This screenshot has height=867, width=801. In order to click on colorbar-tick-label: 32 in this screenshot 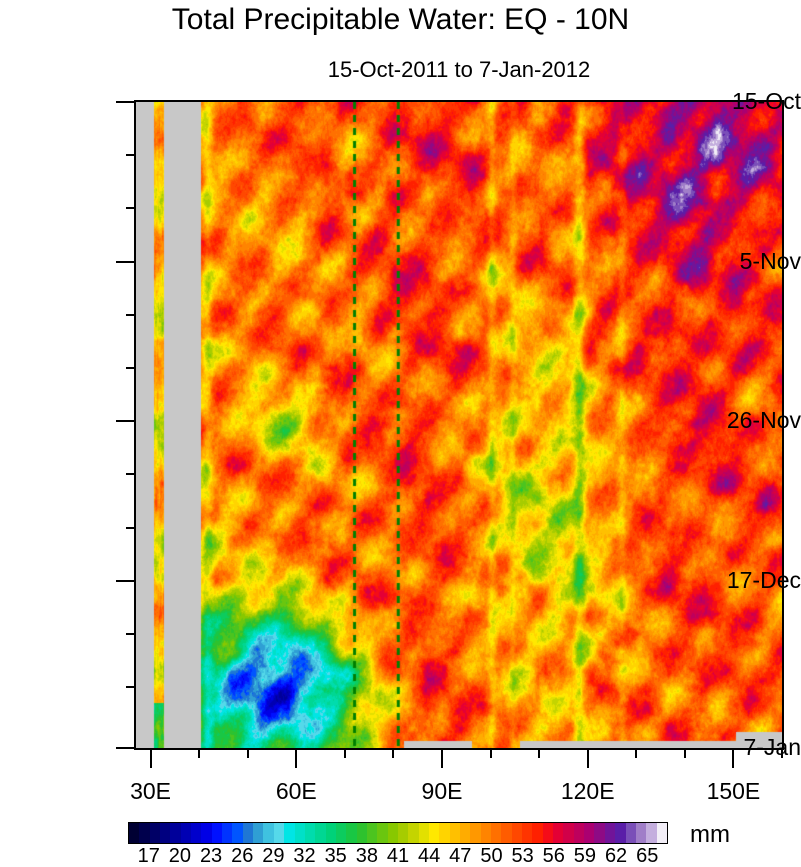, I will do `click(304, 856)`.